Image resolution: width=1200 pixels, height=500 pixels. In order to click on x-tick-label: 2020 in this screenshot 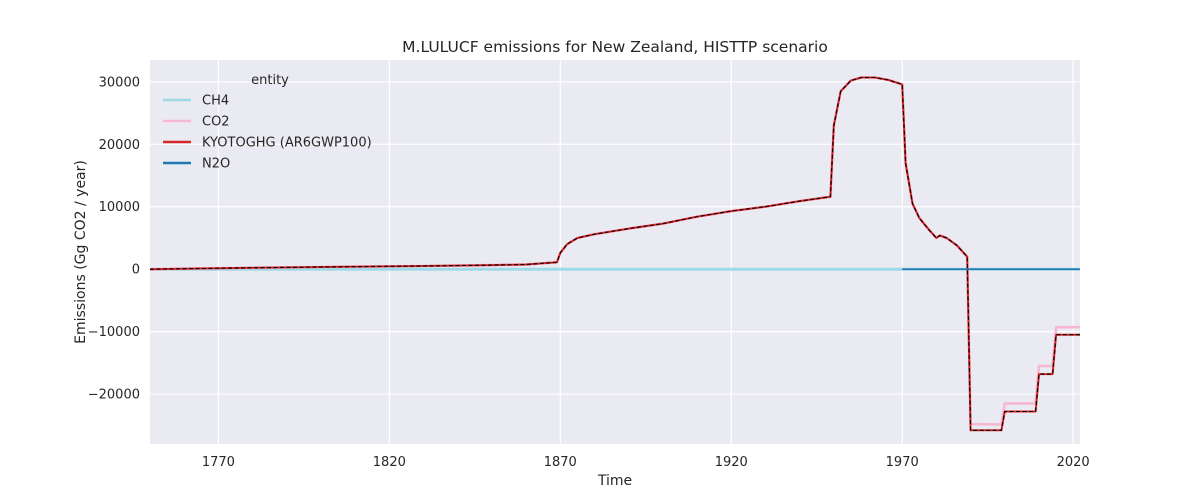, I will do `click(1073, 462)`.